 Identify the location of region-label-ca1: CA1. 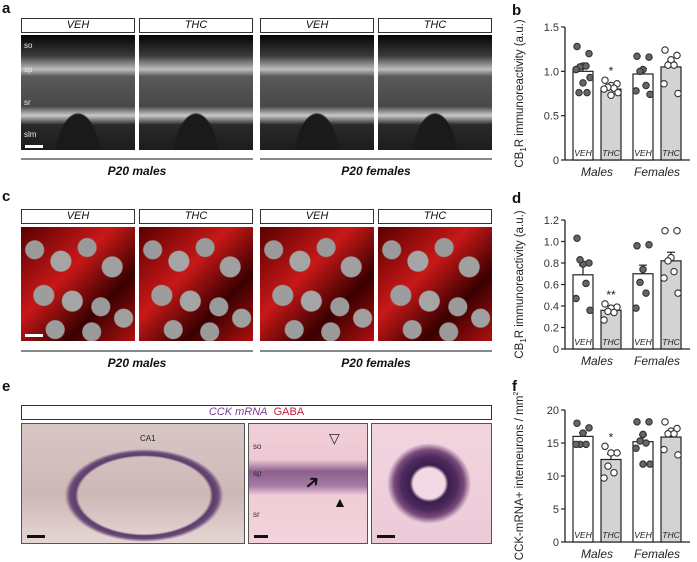
(148, 438).